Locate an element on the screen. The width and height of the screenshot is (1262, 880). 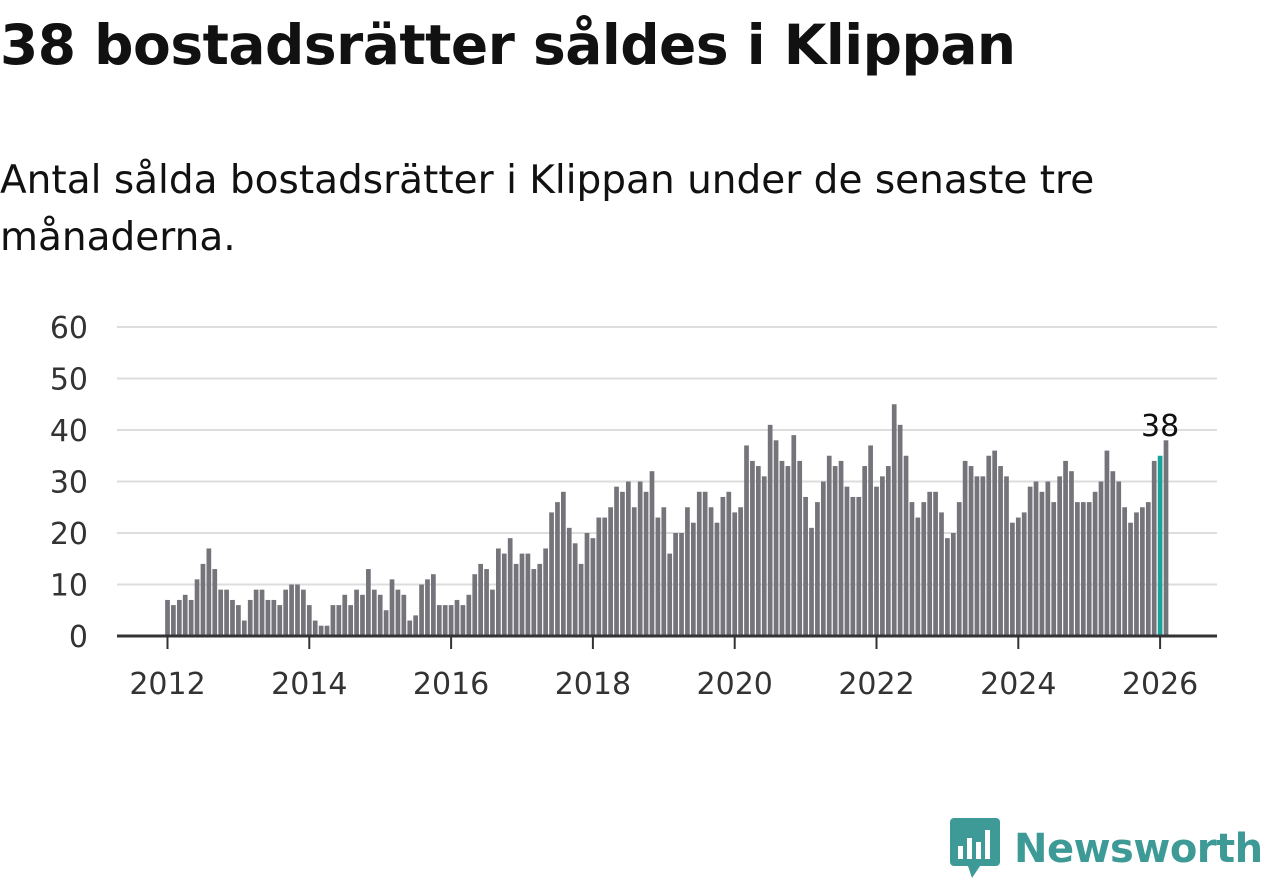
y-tick-label-60: 60 is located at coordinates (69, 328).